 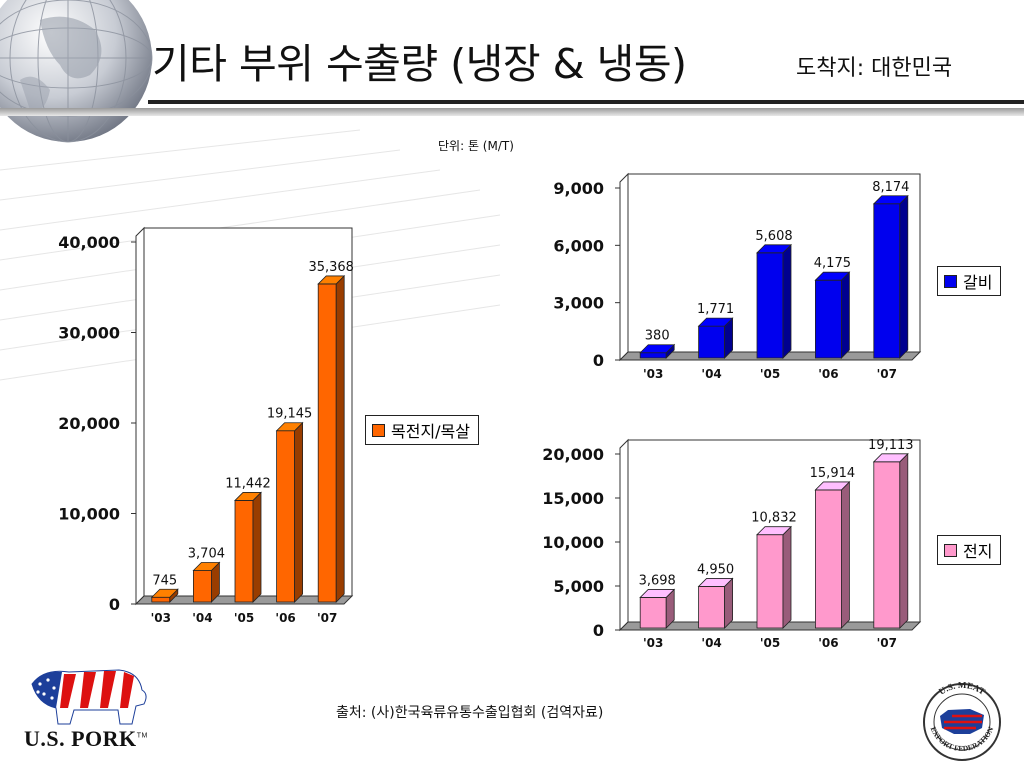 What do you see at coordinates (891, 445) in the screenshot?
I see `data-label: 19,113` at bounding box center [891, 445].